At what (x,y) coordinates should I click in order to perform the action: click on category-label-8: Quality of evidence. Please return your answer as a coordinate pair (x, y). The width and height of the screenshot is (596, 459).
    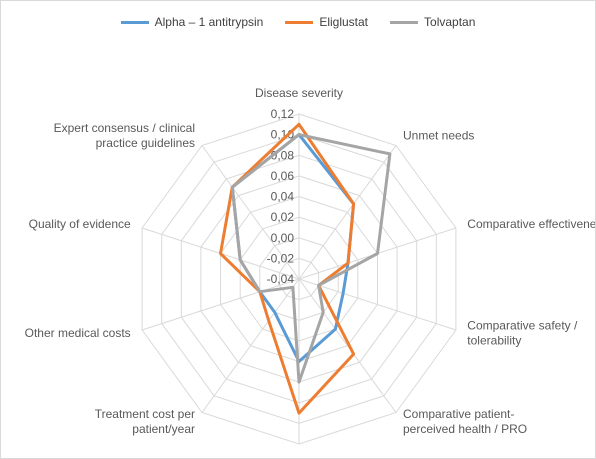
    Looking at the image, I should click on (80, 224).